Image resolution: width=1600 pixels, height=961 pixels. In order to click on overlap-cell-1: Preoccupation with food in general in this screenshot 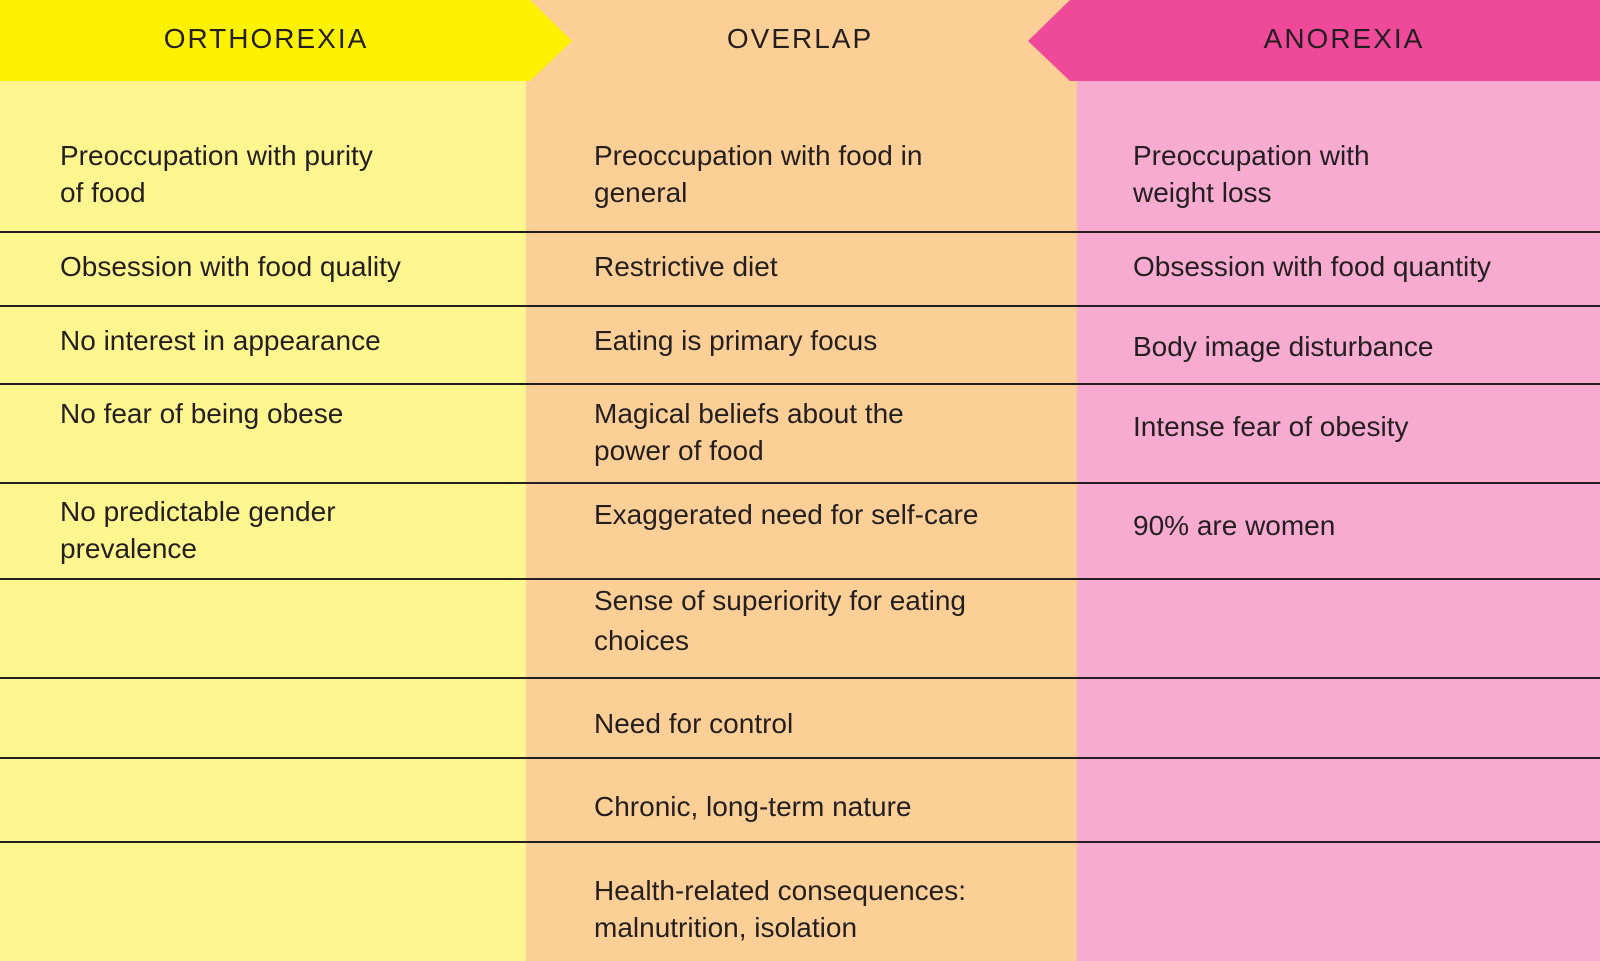, I will do `click(758, 174)`.